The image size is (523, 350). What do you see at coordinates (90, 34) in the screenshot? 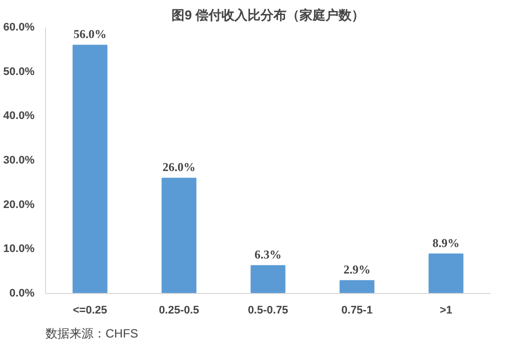
I see `data-label: 56.0%` at bounding box center [90, 34].